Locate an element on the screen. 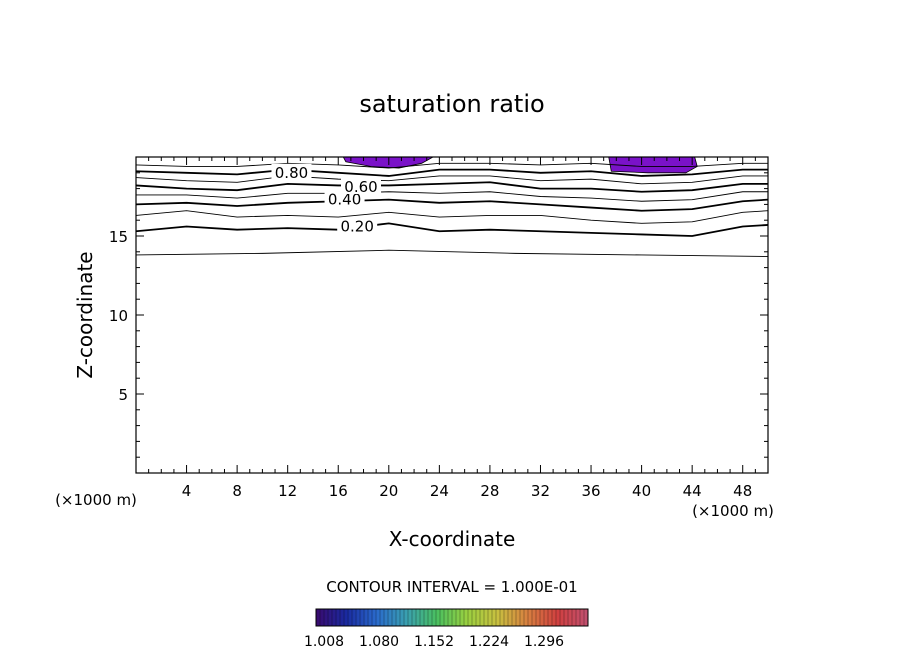 The height and width of the screenshot is (654, 904). x-tick-label: 4 is located at coordinates (187, 491).